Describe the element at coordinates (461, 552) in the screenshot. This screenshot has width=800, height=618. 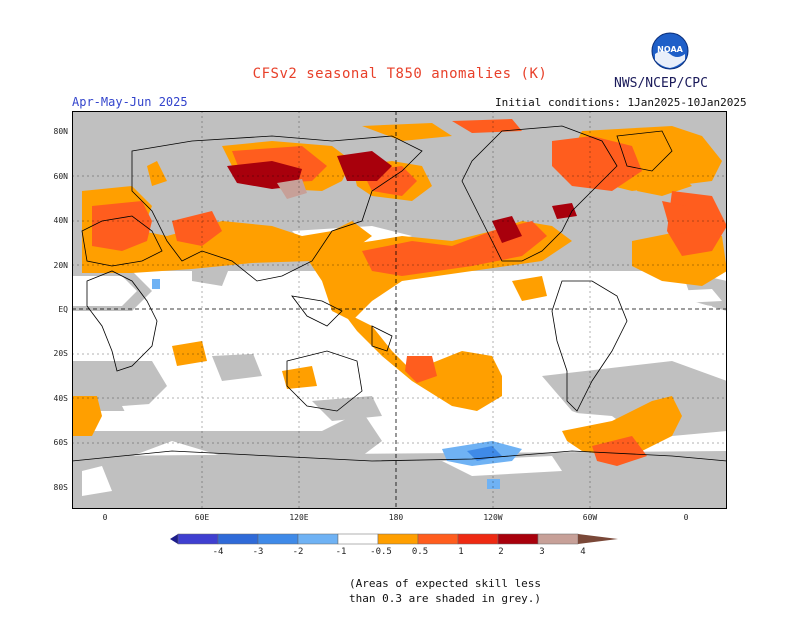
I see `colorbar-label: 1` at that location.